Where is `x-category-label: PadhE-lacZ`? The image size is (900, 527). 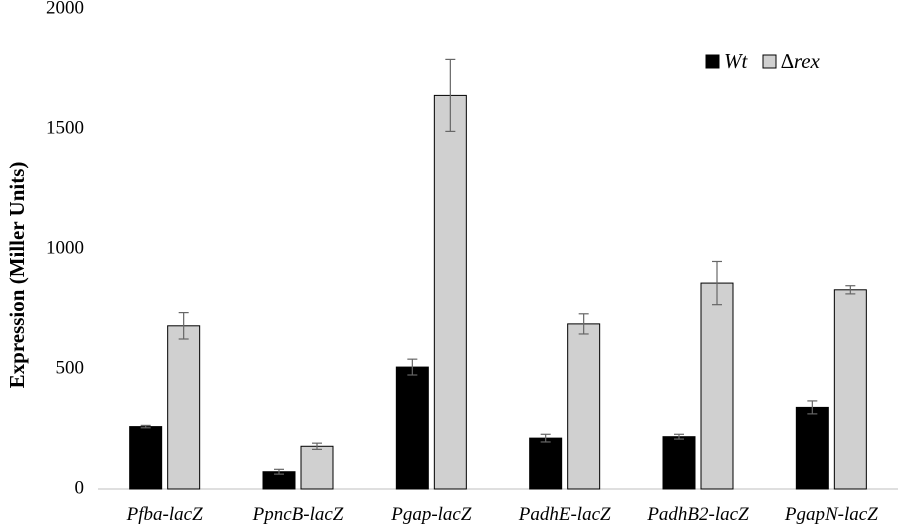
x-category-label: PadhE-lacZ is located at coordinates (564, 514).